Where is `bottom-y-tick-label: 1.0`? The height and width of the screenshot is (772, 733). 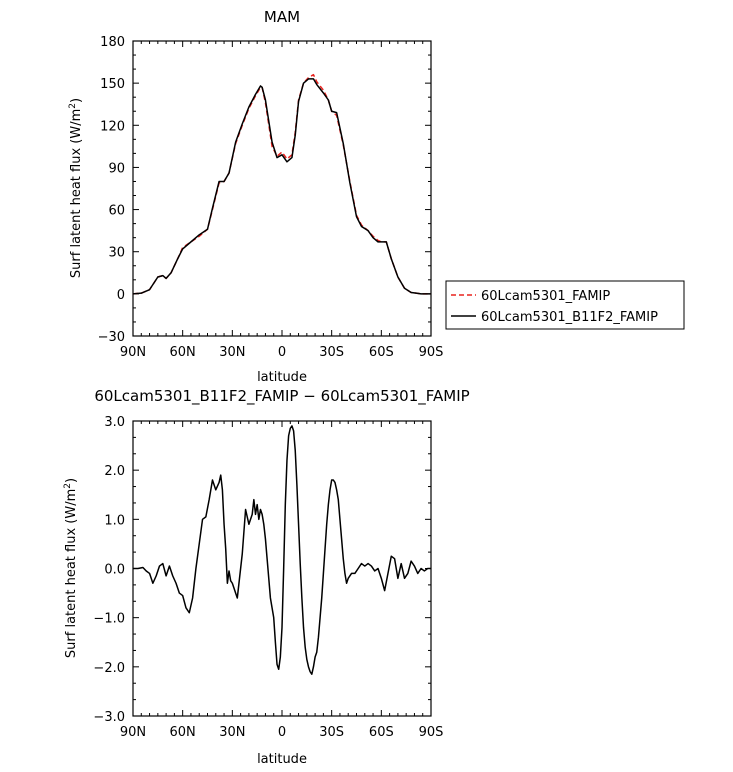
bottom-y-tick-label: 1.0 is located at coordinates (114, 520).